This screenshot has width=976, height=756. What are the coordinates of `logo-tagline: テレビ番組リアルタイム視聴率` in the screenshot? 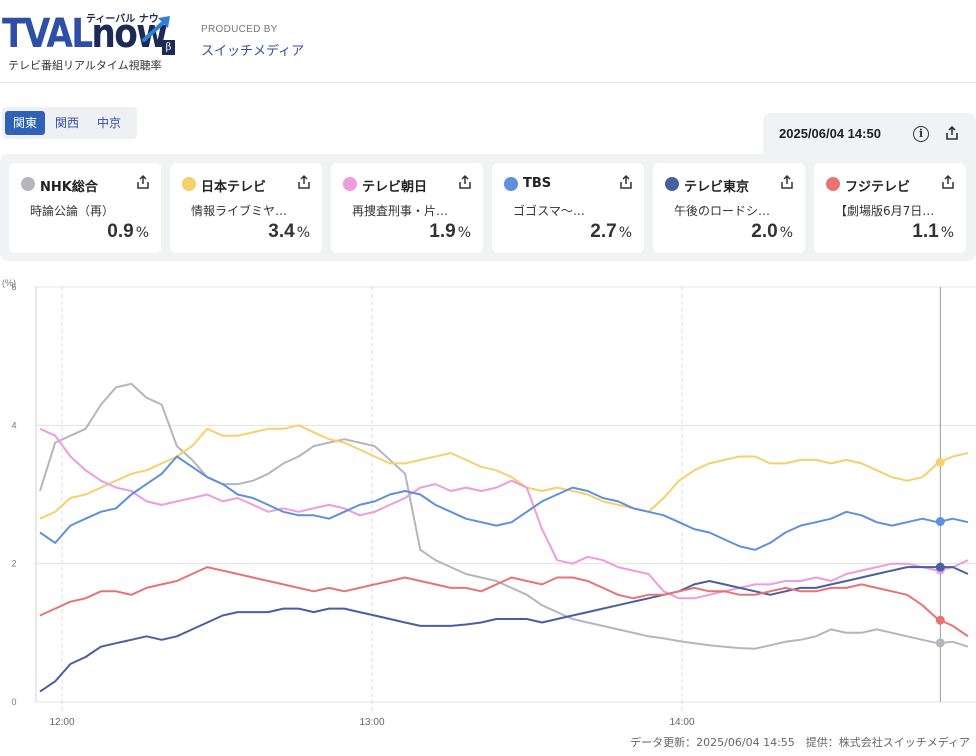 It's located at (85, 65).